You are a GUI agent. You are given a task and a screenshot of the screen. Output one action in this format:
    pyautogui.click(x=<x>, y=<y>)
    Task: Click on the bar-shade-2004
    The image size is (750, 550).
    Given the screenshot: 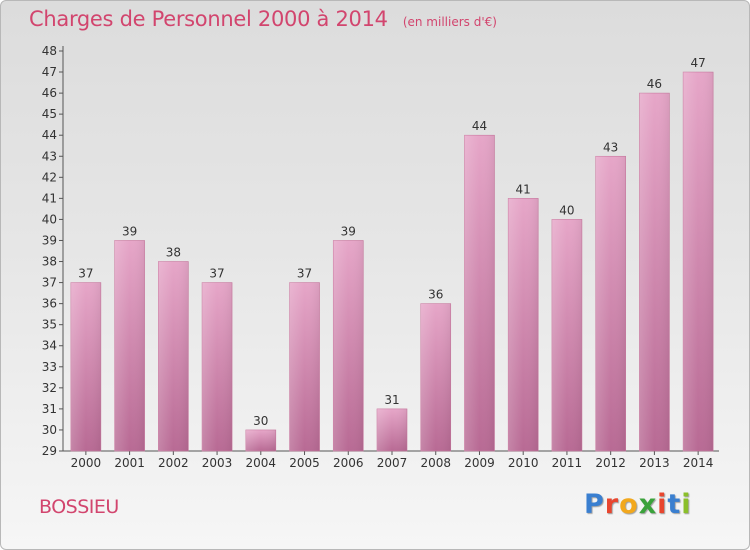 What is the action you would take?
    pyautogui.click(x=260, y=440)
    